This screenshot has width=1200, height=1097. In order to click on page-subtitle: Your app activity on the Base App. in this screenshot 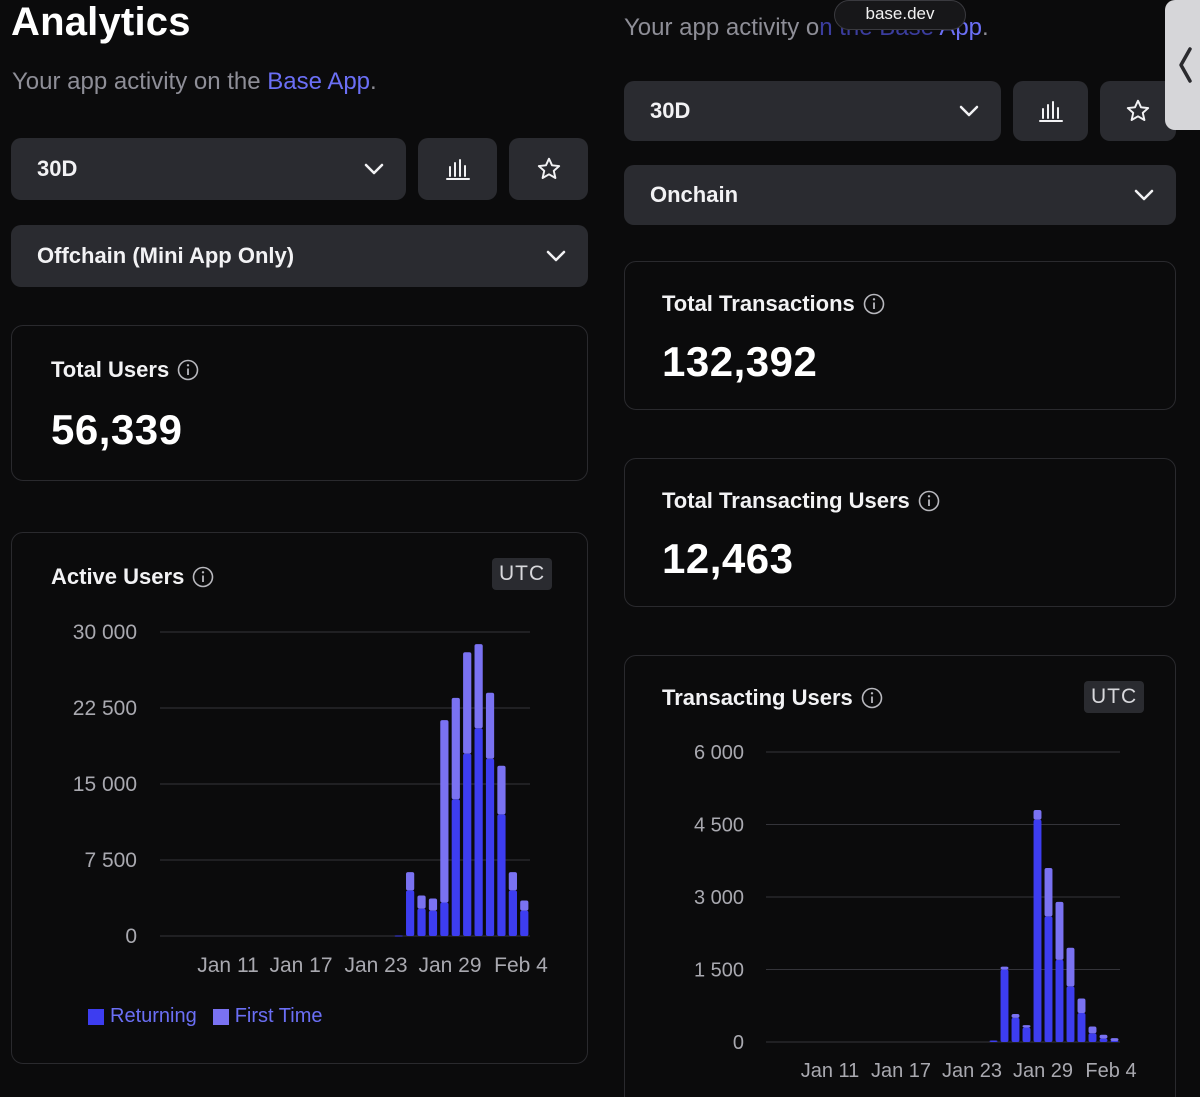, I will do `click(194, 82)`.